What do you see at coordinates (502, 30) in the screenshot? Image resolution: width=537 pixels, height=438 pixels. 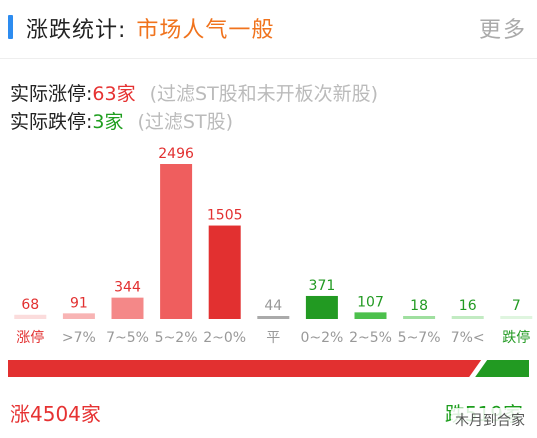 I see `more-link: 更多` at bounding box center [502, 30].